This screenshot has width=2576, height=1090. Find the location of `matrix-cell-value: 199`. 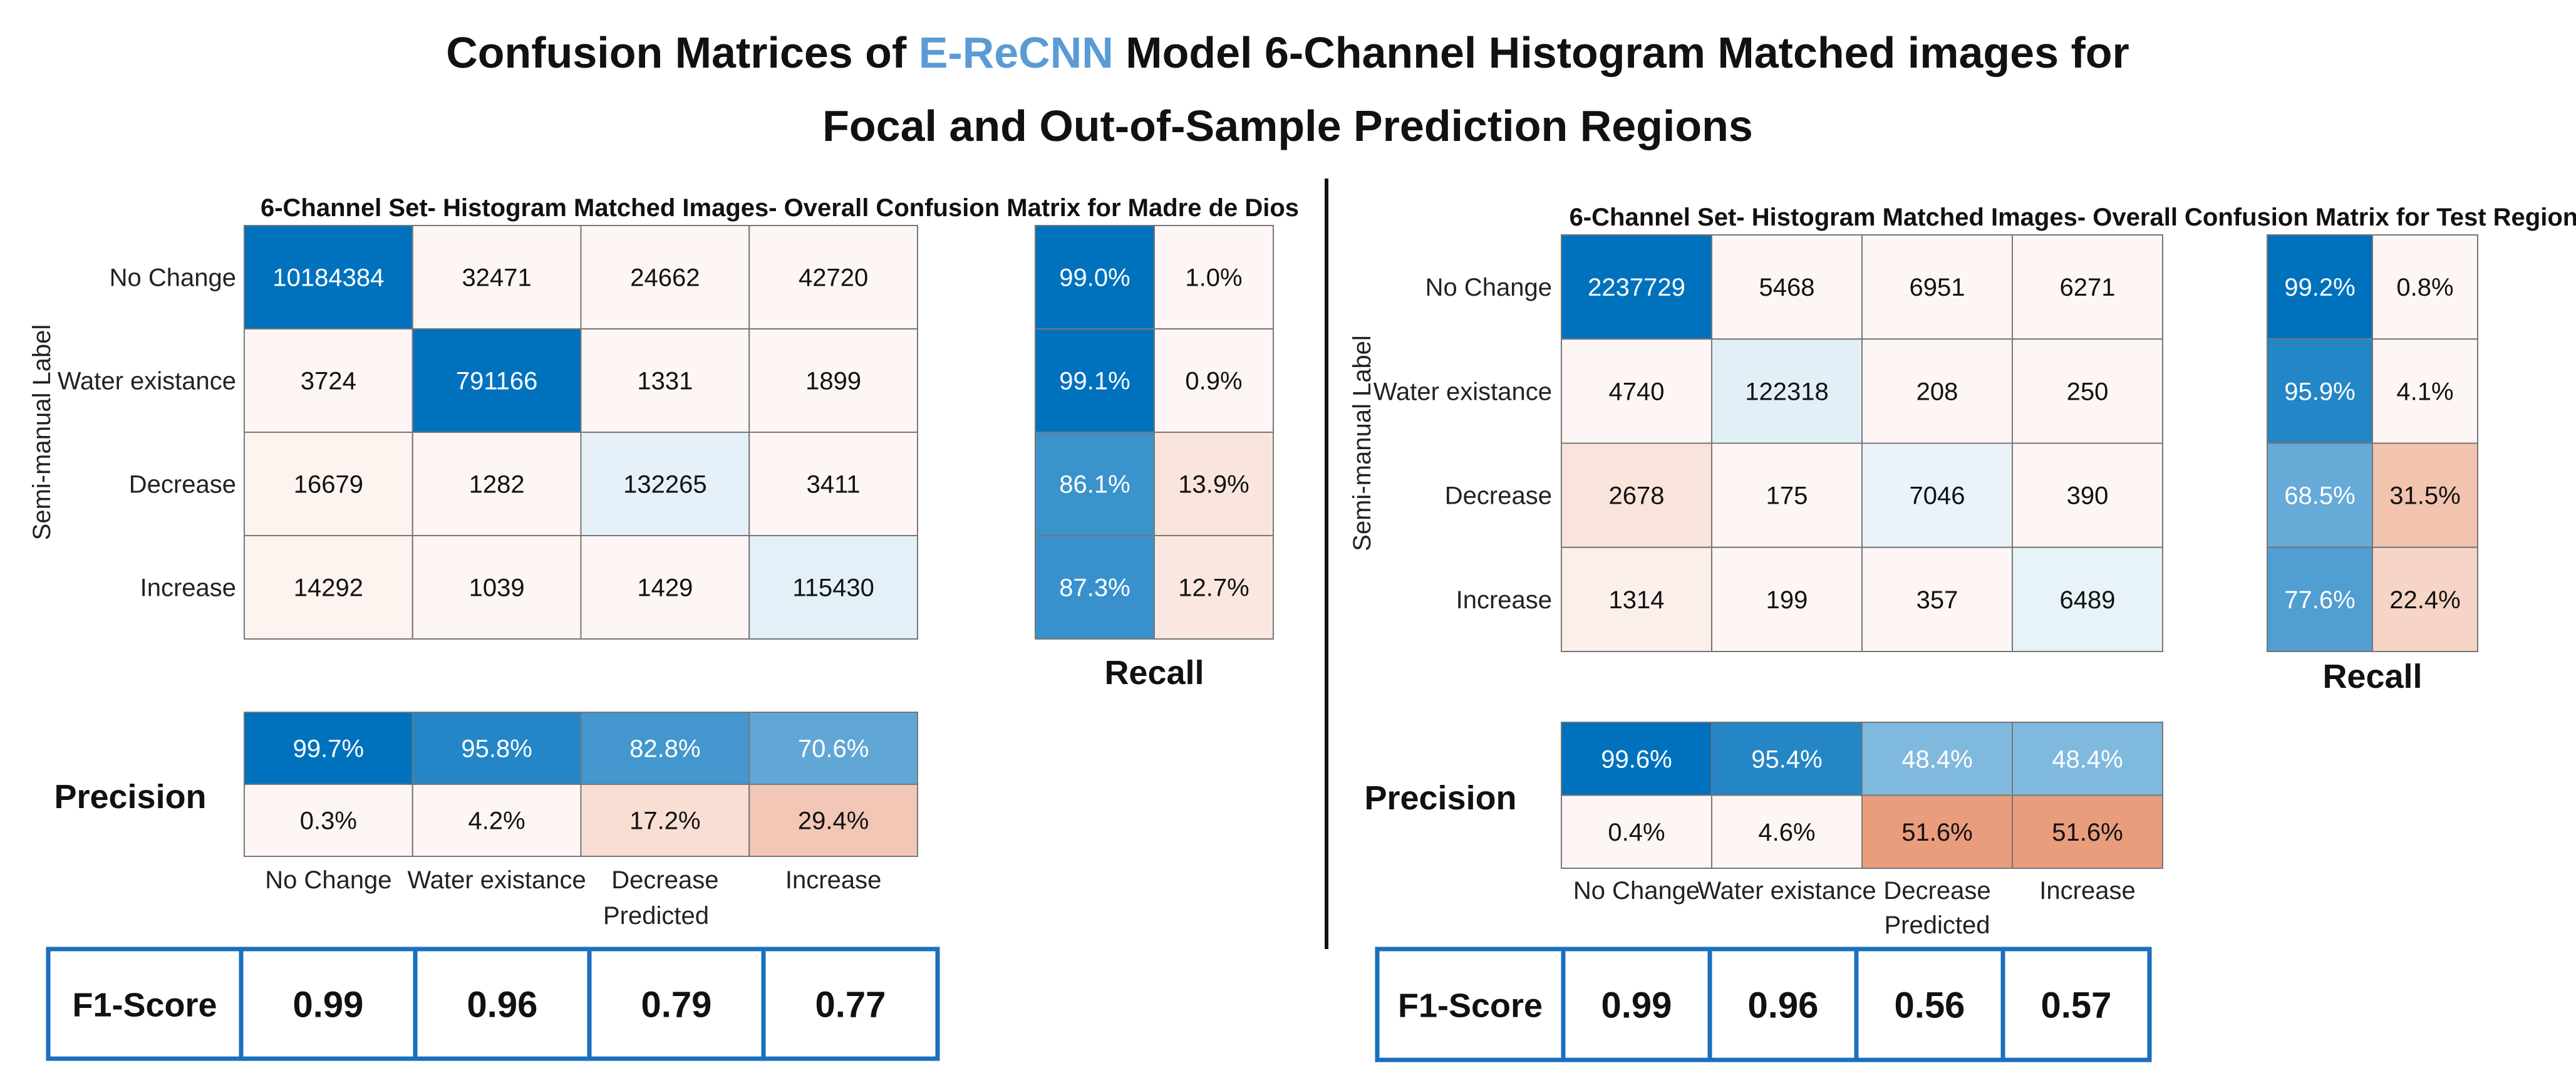

matrix-cell-value: 199 is located at coordinates (1787, 600).